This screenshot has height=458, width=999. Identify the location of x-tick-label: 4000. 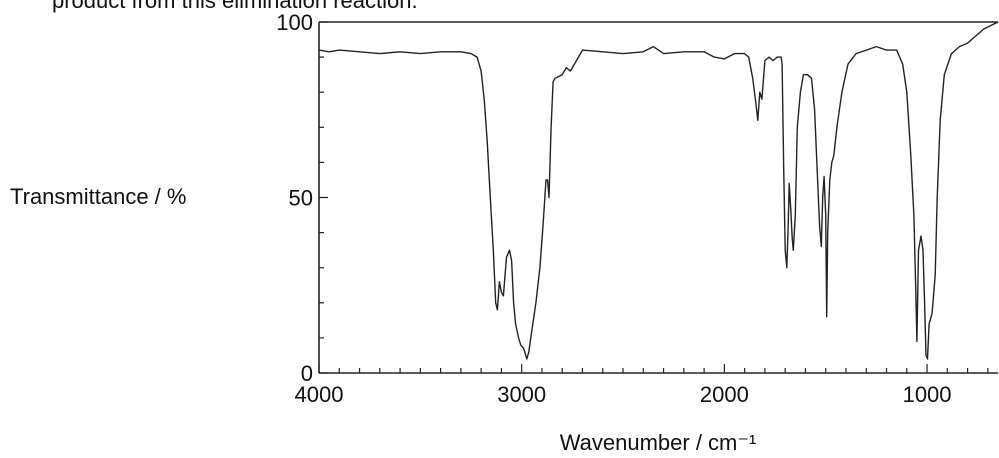
(319, 394).